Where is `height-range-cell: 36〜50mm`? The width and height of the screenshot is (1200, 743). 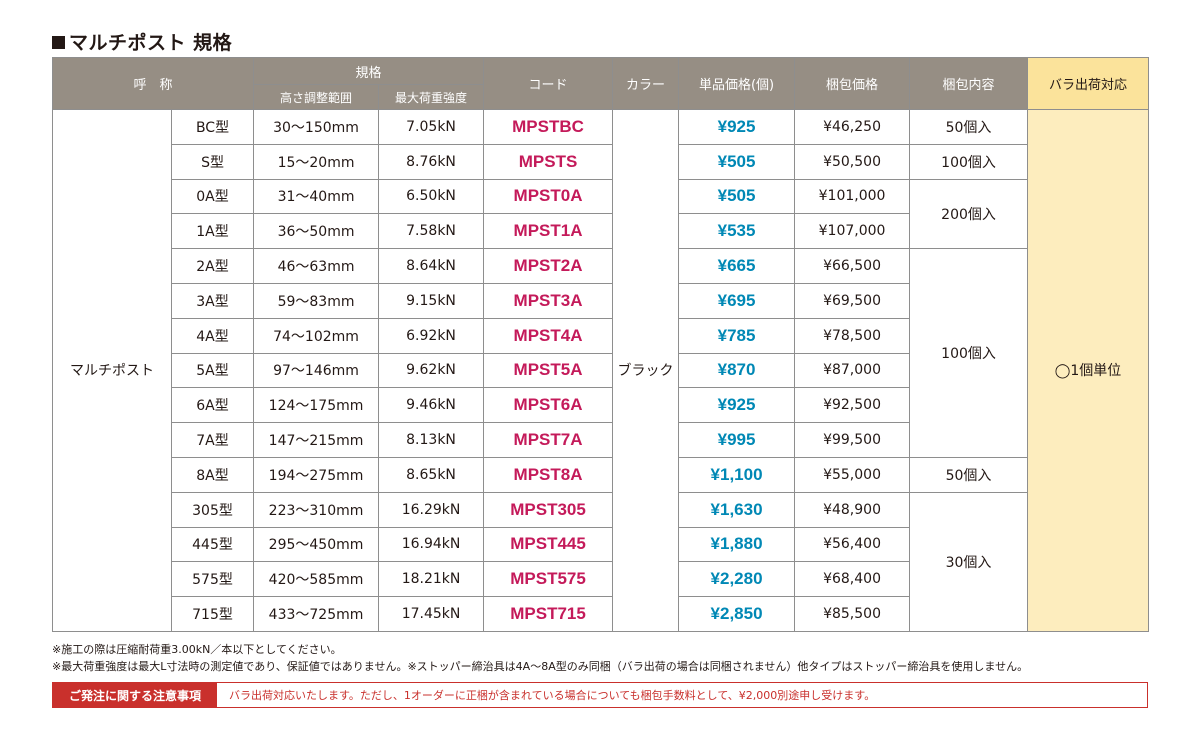 height-range-cell: 36〜50mm is located at coordinates (316, 231).